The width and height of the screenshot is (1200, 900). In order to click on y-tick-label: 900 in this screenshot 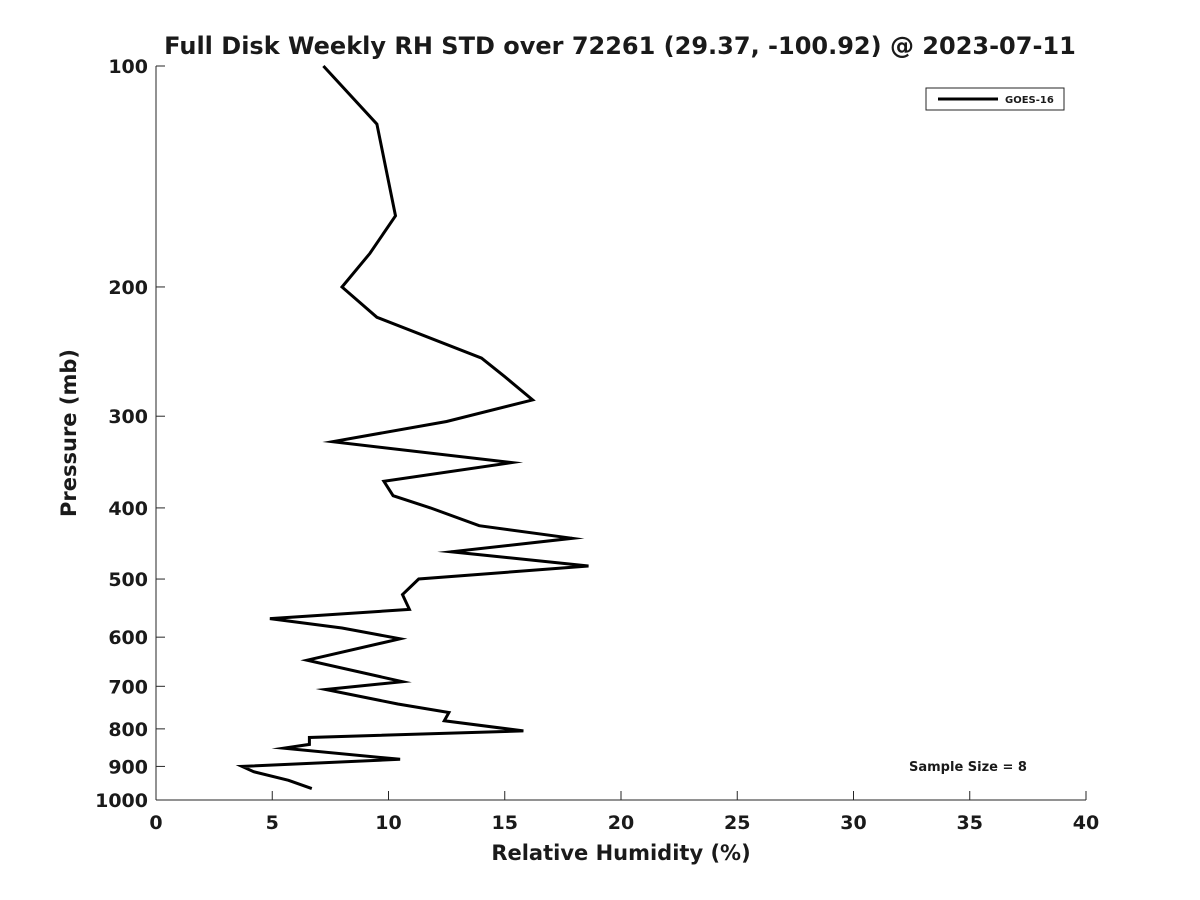, I will do `click(128, 767)`.